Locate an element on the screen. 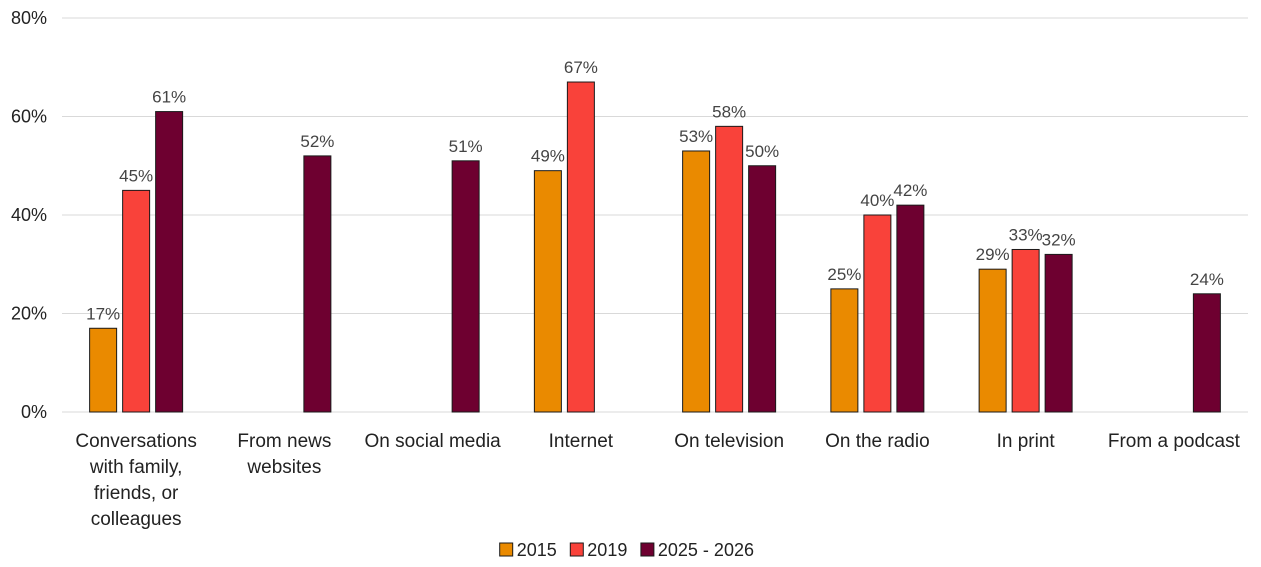 This screenshot has width=1261, height=567. legend-label: 2019 is located at coordinates (607, 550).